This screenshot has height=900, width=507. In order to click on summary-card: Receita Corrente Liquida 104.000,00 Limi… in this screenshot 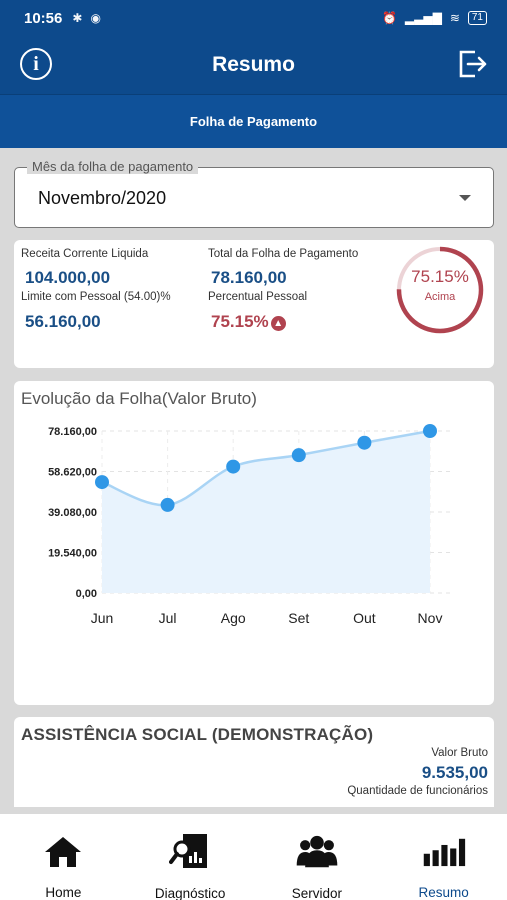, I will do `click(254, 304)`.